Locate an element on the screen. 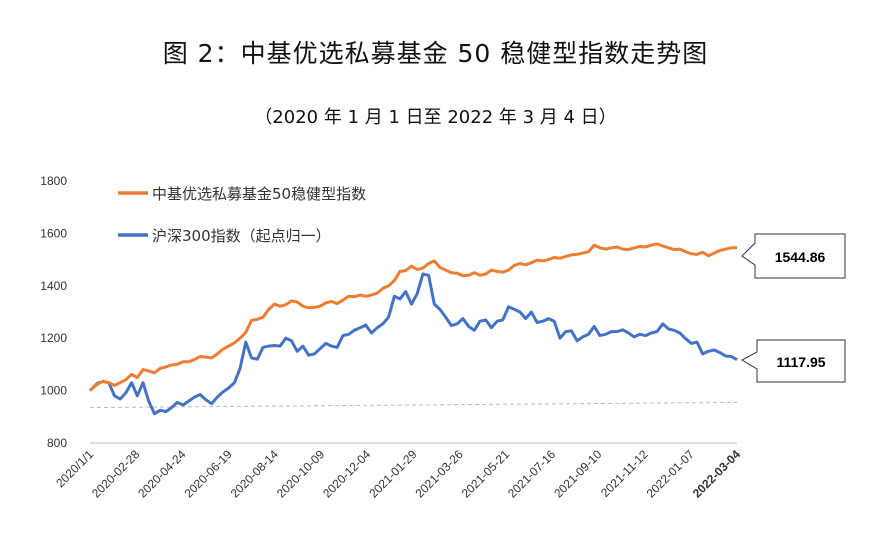 This screenshot has width=871, height=560. x-tick-label: 2021-11-12 is located at coordinates (624, 473).